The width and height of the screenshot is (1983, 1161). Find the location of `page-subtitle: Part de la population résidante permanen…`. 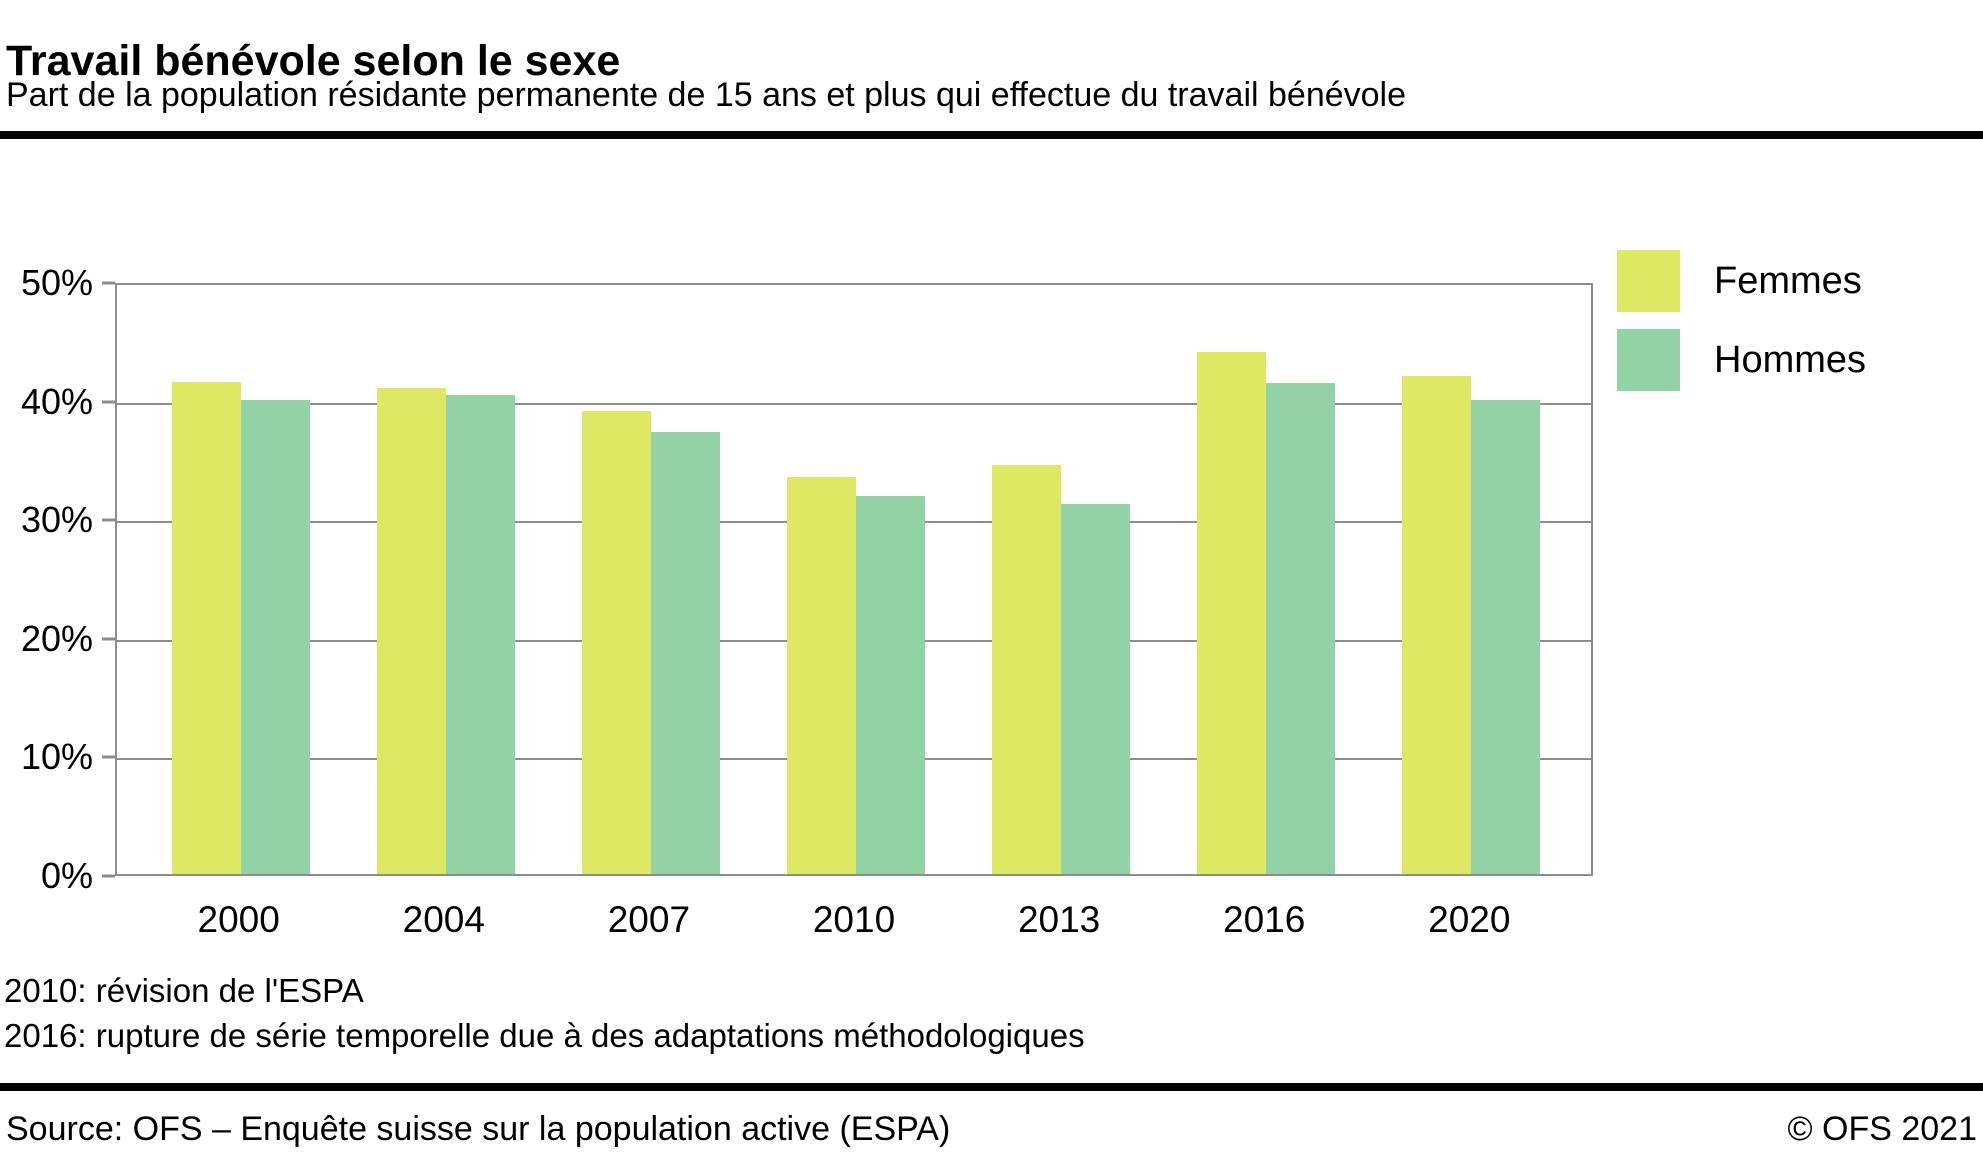

page-subtitle: Part de la population résidante permanen… is located at coordinates (706, 95).